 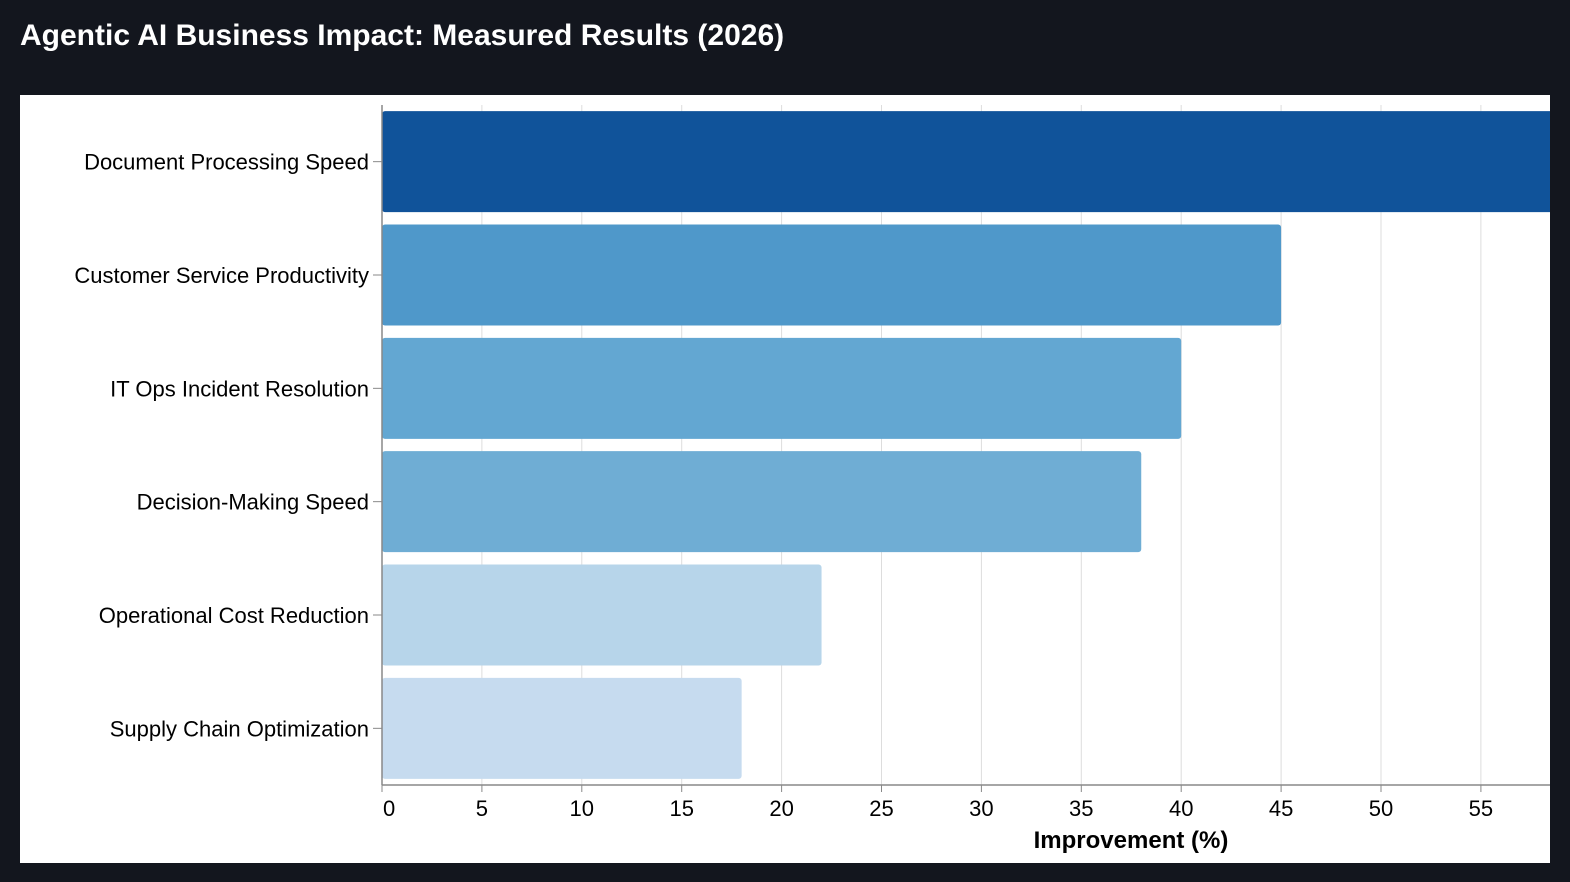 What do you see at coordinates (966, 162) in the screenshot?
I see `bar-document-processing-speed` at bounding box center [966, 162].